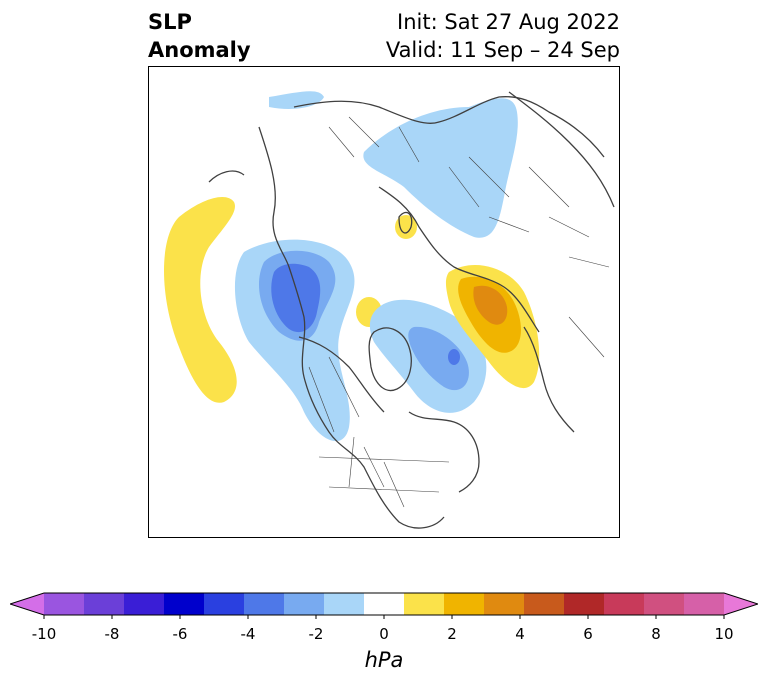 The height and width of the screenshot is (684, 768). What do you see at coordinates (440, 168) in the screenshot?
I see `negative-anomaly-siberia` at bounding box center [440, 168].